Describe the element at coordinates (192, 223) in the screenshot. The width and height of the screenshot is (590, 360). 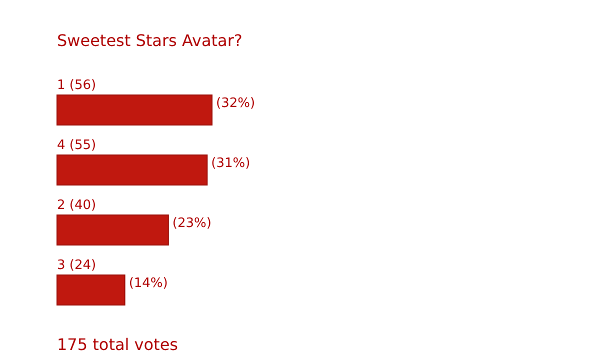
I see `data-label: (23%)` at that location.